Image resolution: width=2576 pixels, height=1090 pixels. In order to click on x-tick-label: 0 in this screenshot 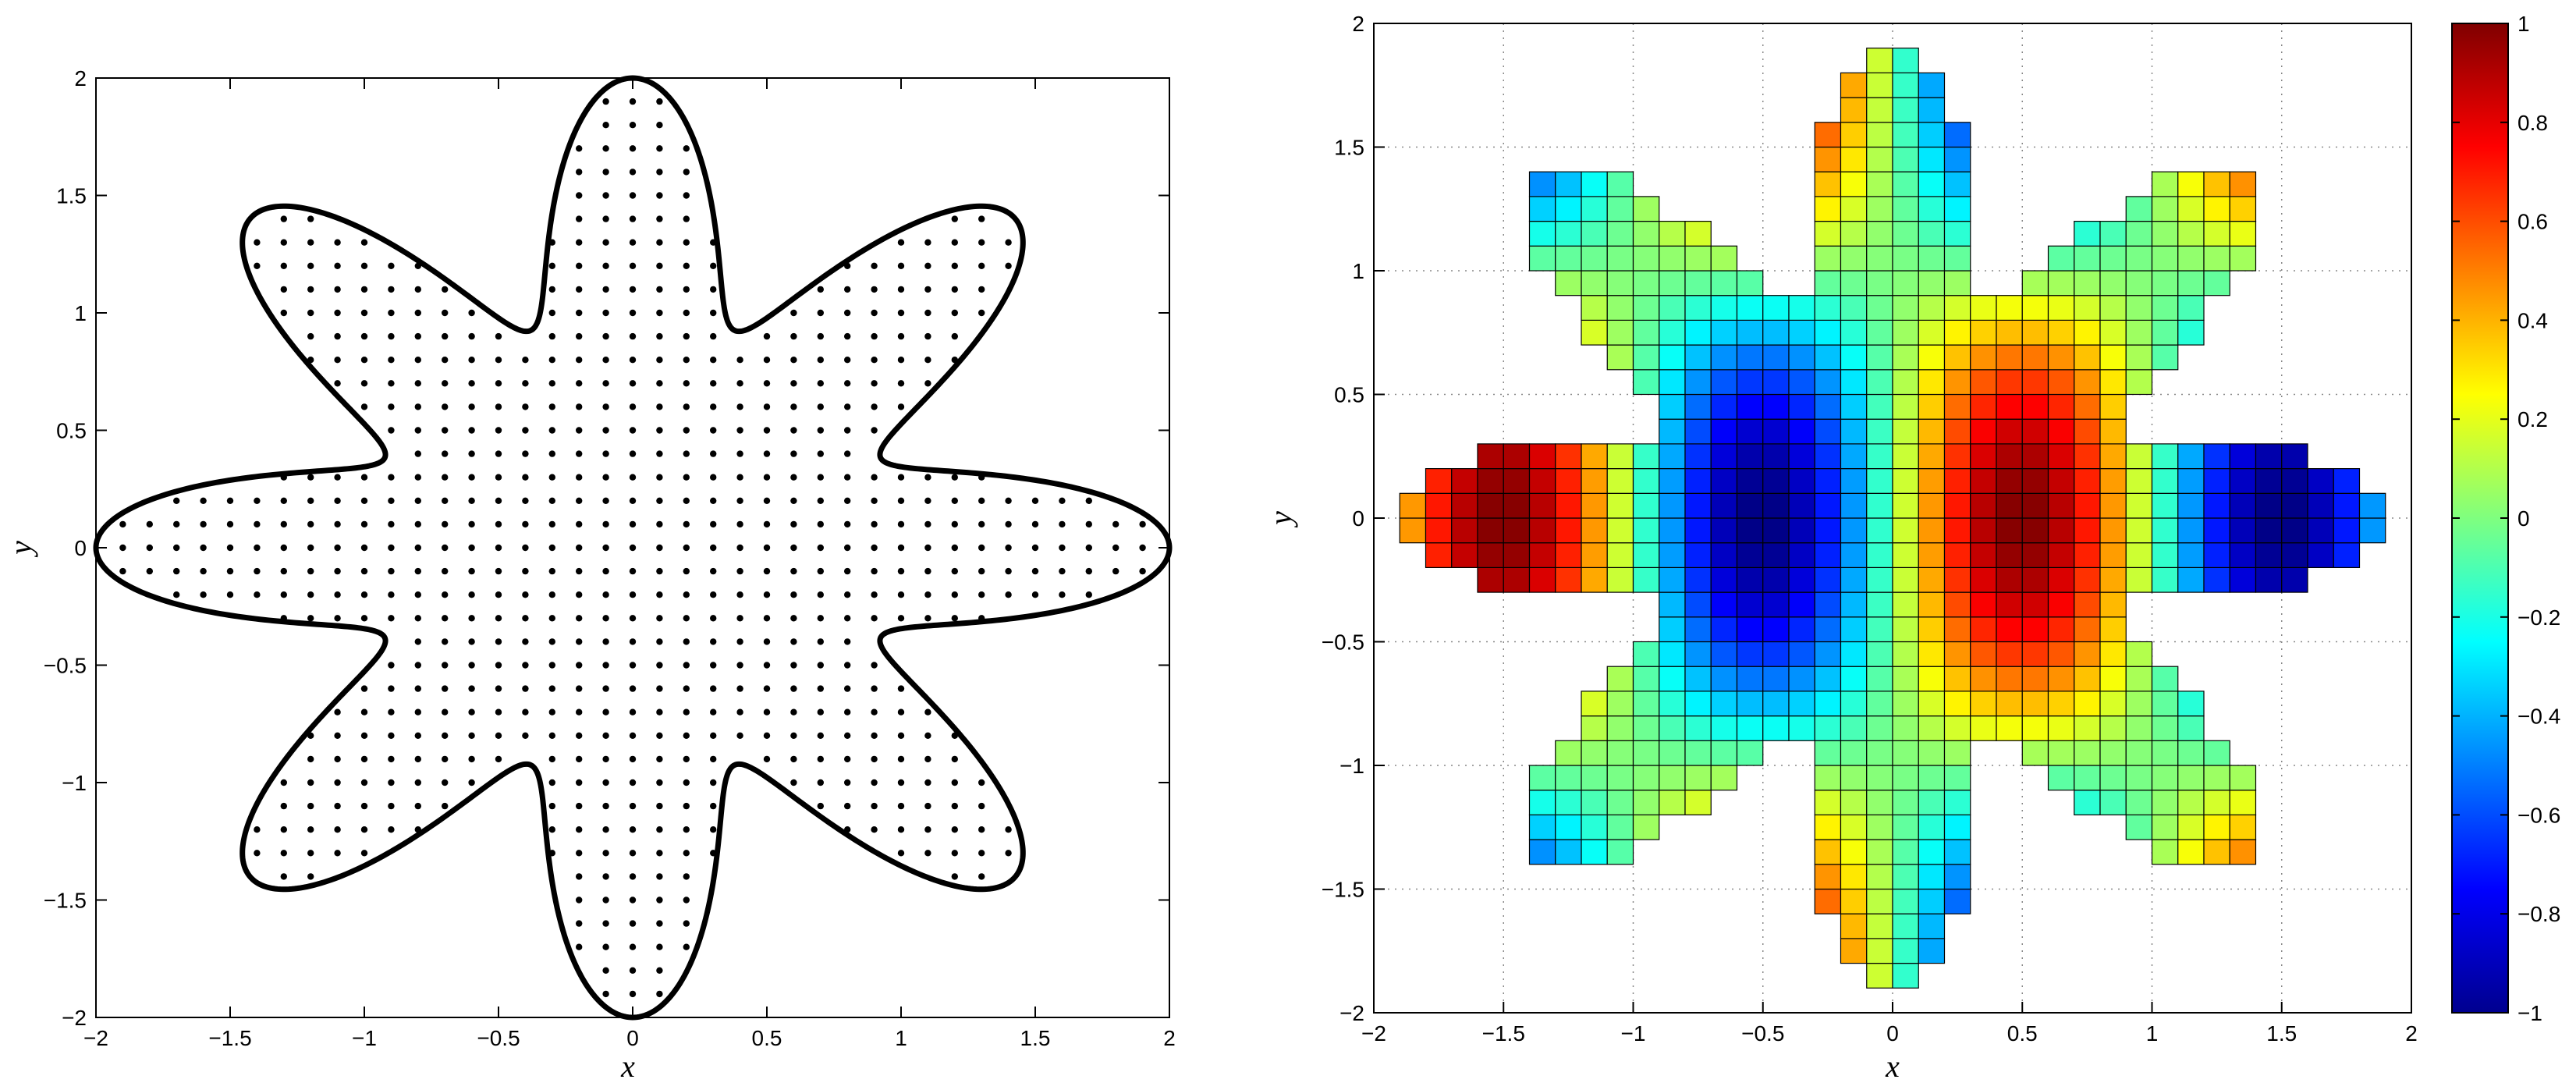, I will do `click(632, 1038)`.